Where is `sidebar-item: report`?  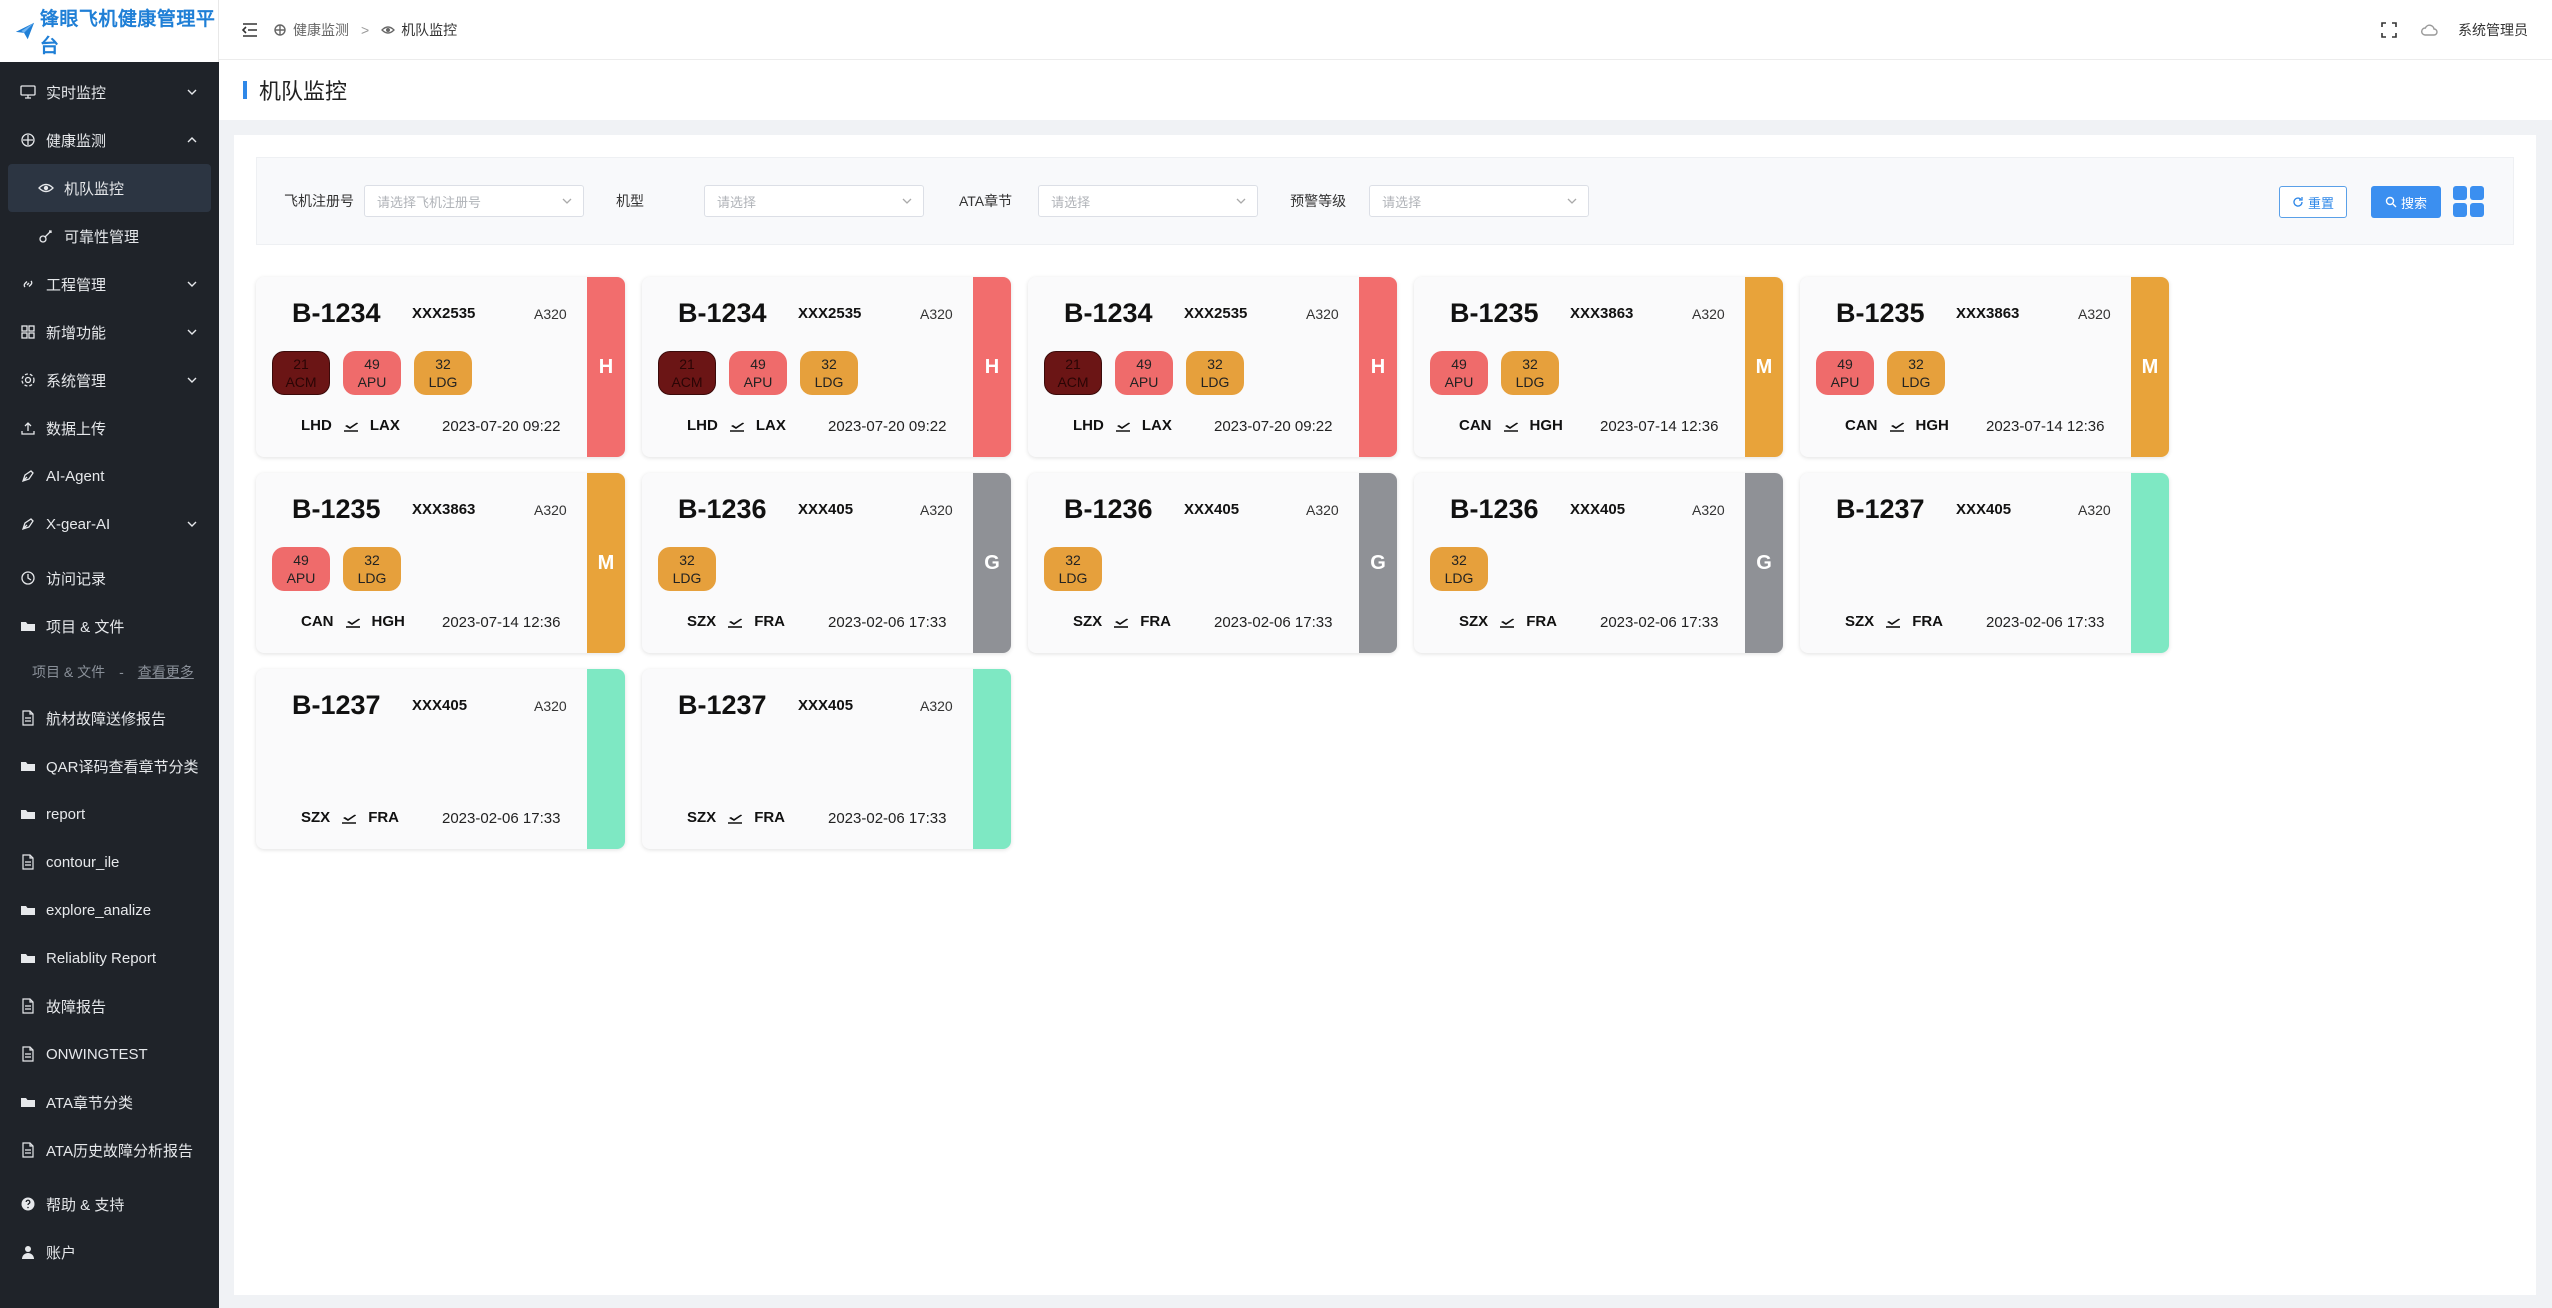
sidebar-item: report is located at coordinates (109, 814).